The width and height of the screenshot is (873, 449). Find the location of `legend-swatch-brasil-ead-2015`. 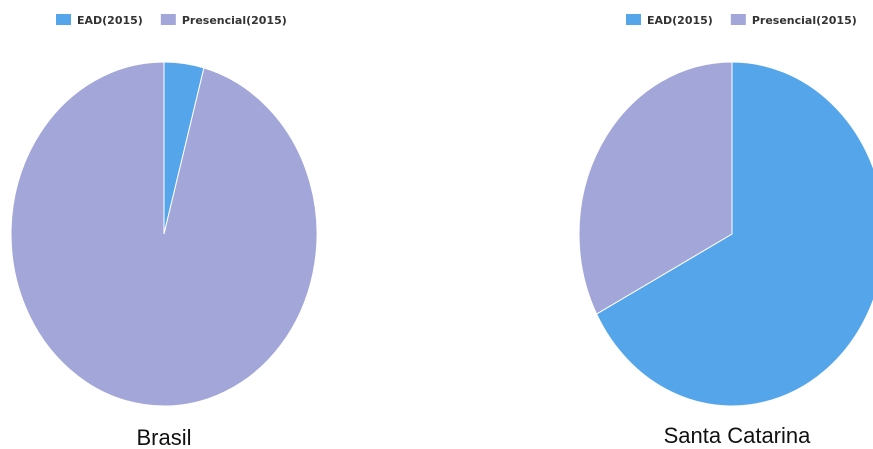

legend-swatch-brasil-ead-2015 is located at coordinates (63, 19).